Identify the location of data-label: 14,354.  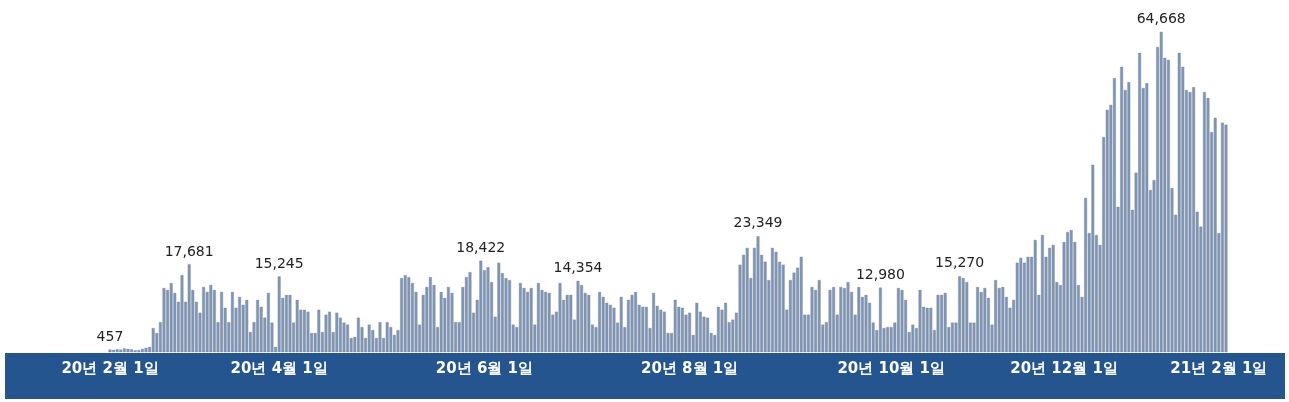
(578, 266).